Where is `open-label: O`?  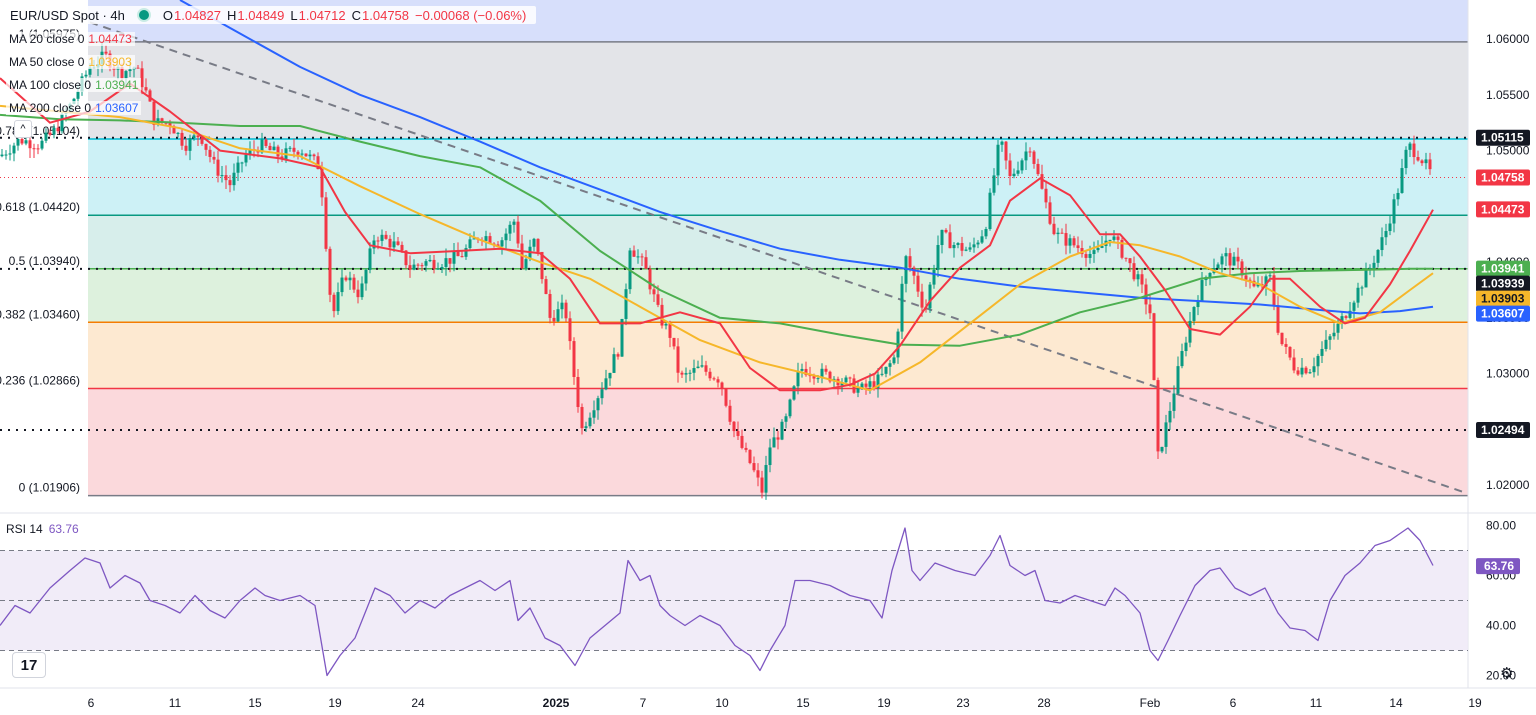 open-label: O is located at coordinates (167, 15).